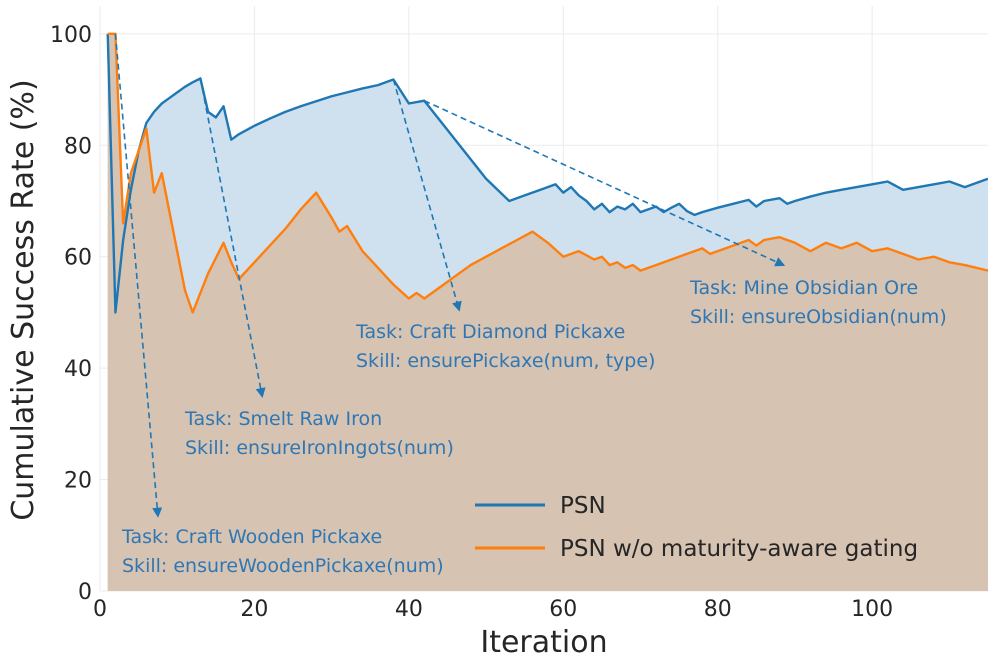 Image resolution: width=996 pixels, height=664 pixels. Describe the element at coordinates (254, 609) in the screenshot. I see `x-tick-label: 20` at that location.